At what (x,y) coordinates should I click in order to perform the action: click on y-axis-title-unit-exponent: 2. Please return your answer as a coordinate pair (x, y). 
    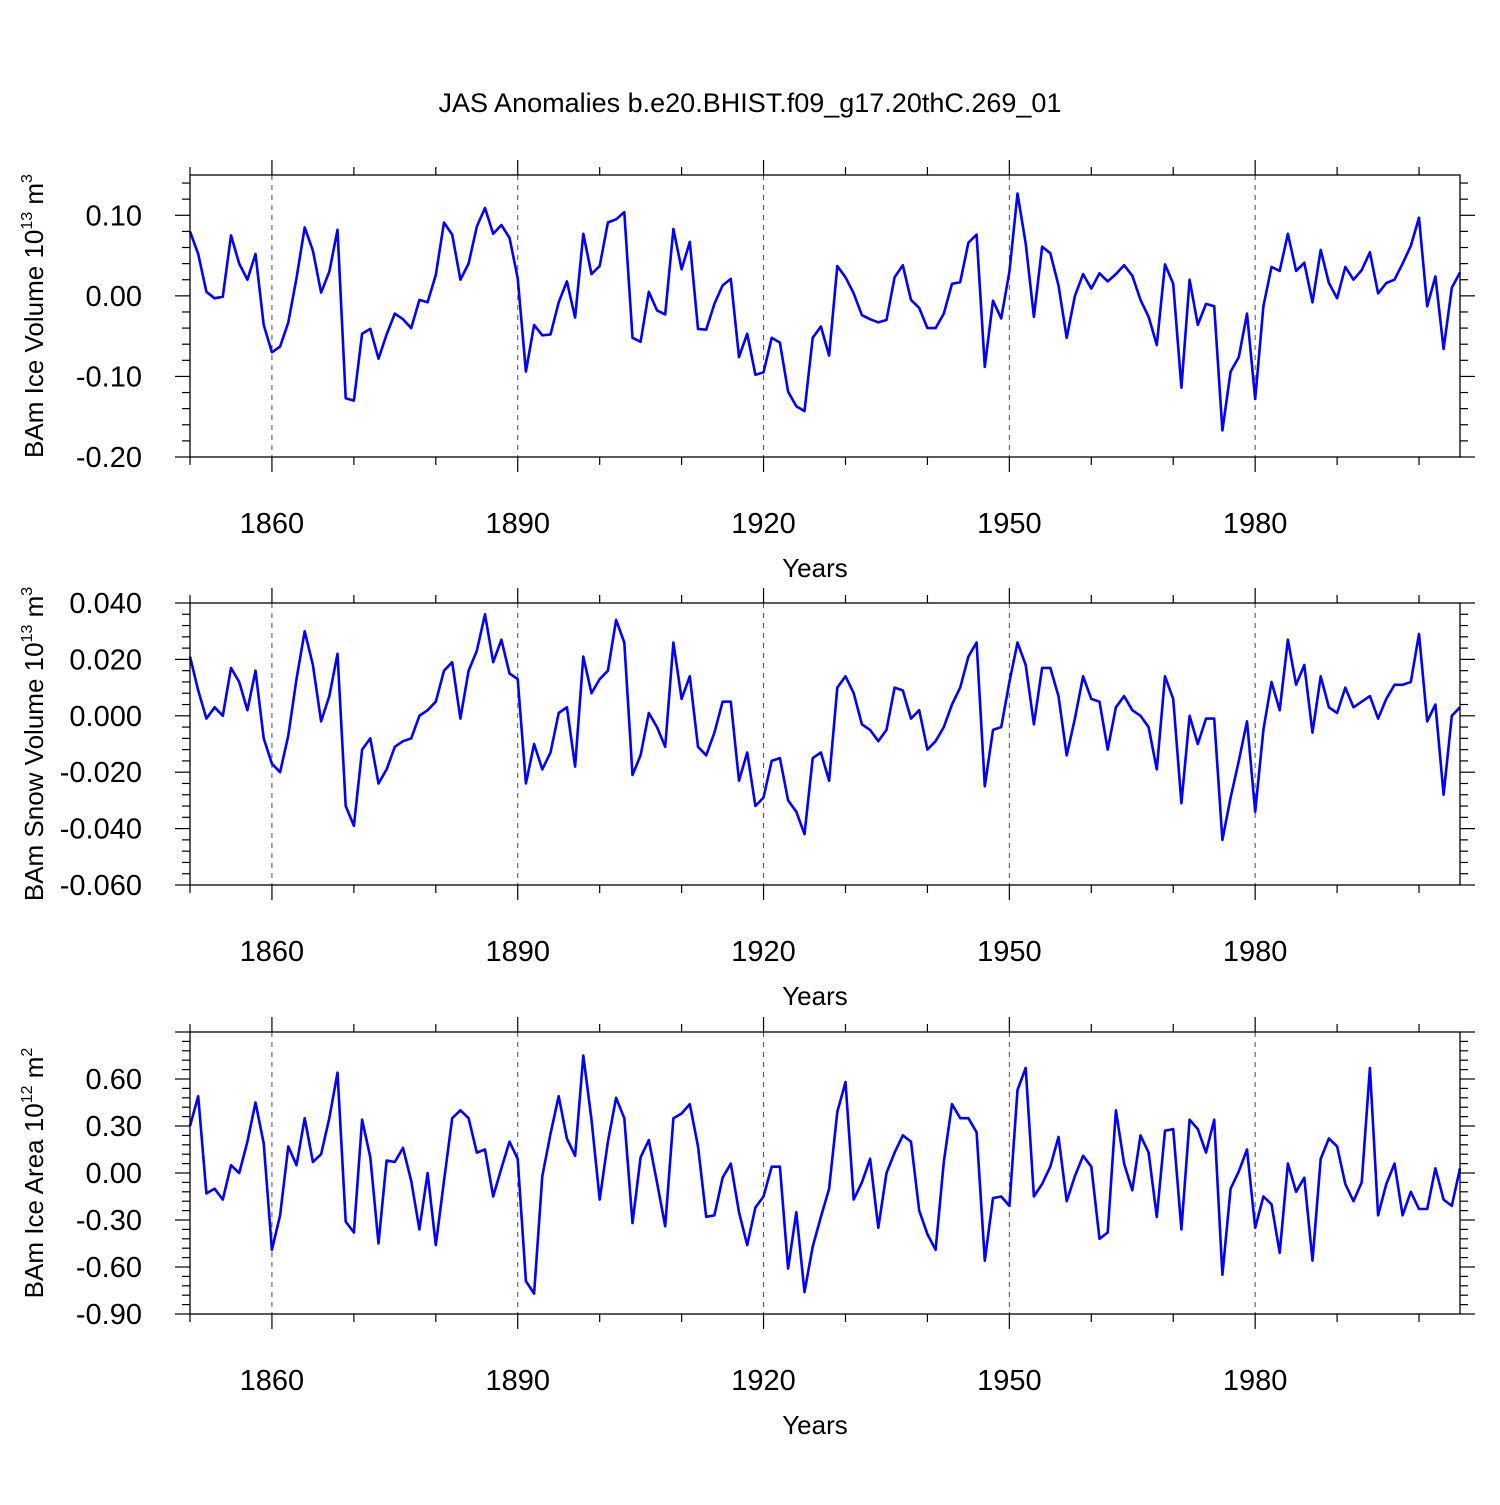
    Looking at the image, I should click on (27, 1052).